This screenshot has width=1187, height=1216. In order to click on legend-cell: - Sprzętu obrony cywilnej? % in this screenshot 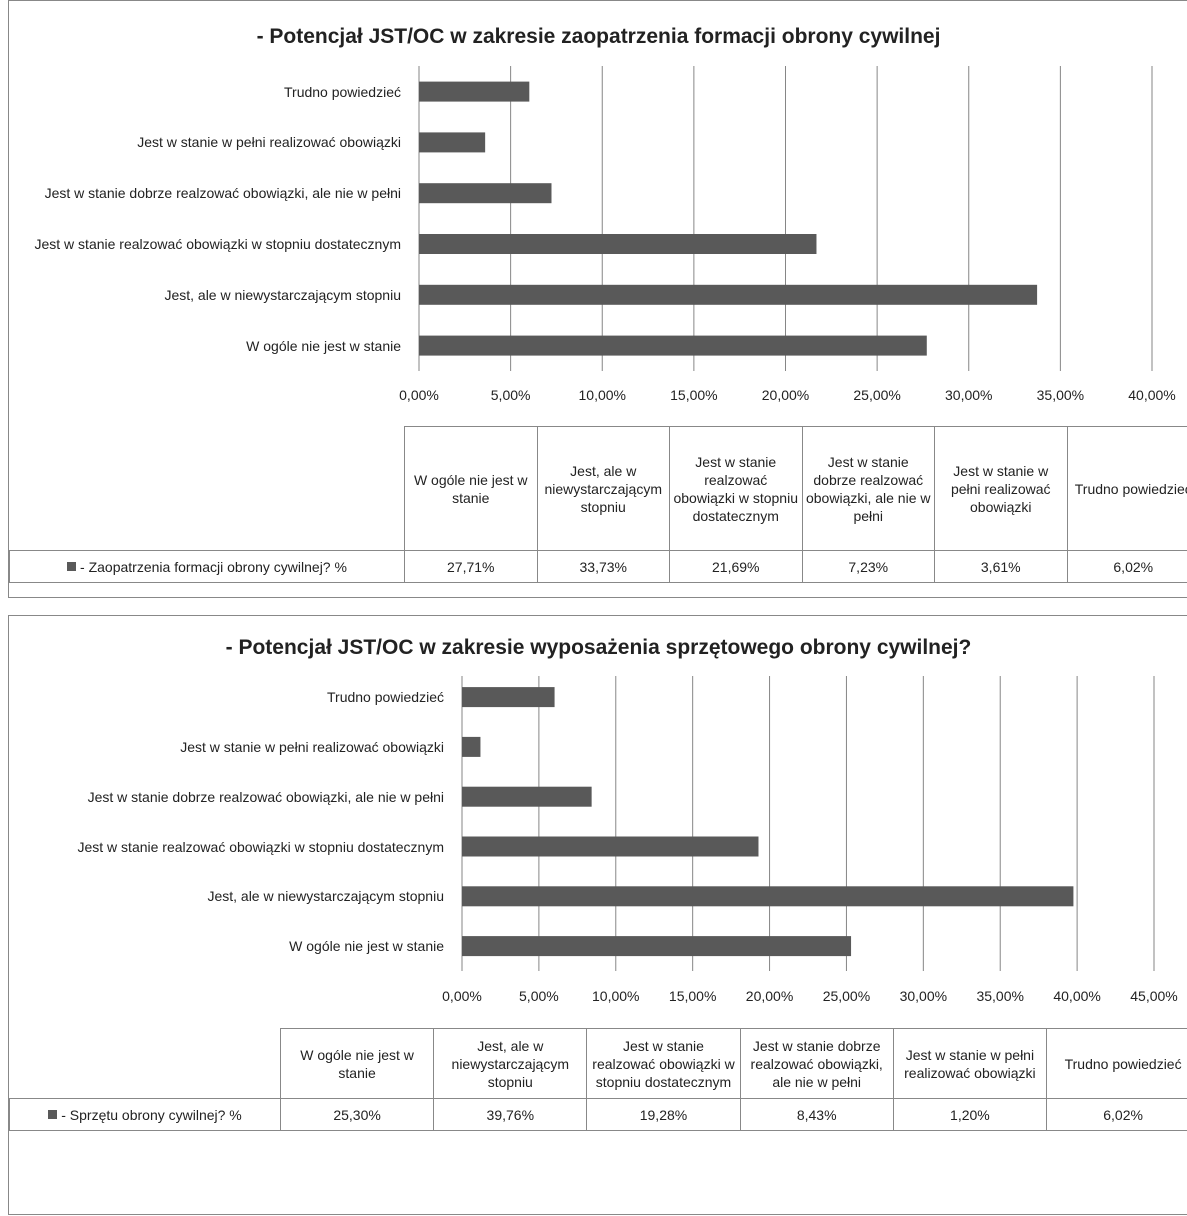, I will do `click(145, 1114)`.